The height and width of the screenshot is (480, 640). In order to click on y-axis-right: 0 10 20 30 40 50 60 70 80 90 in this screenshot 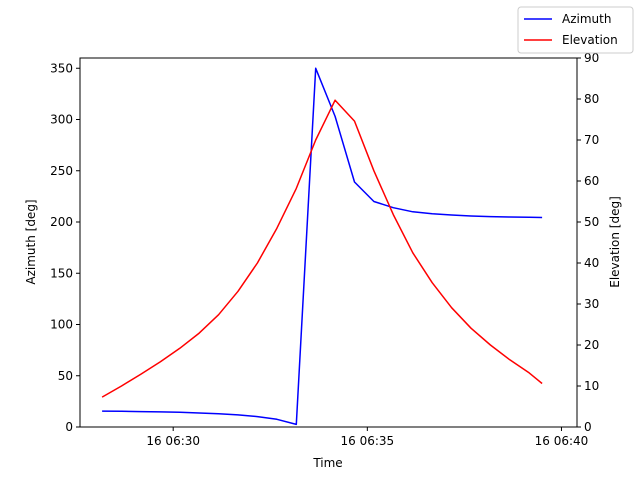, I will do `click(588, 242)`.